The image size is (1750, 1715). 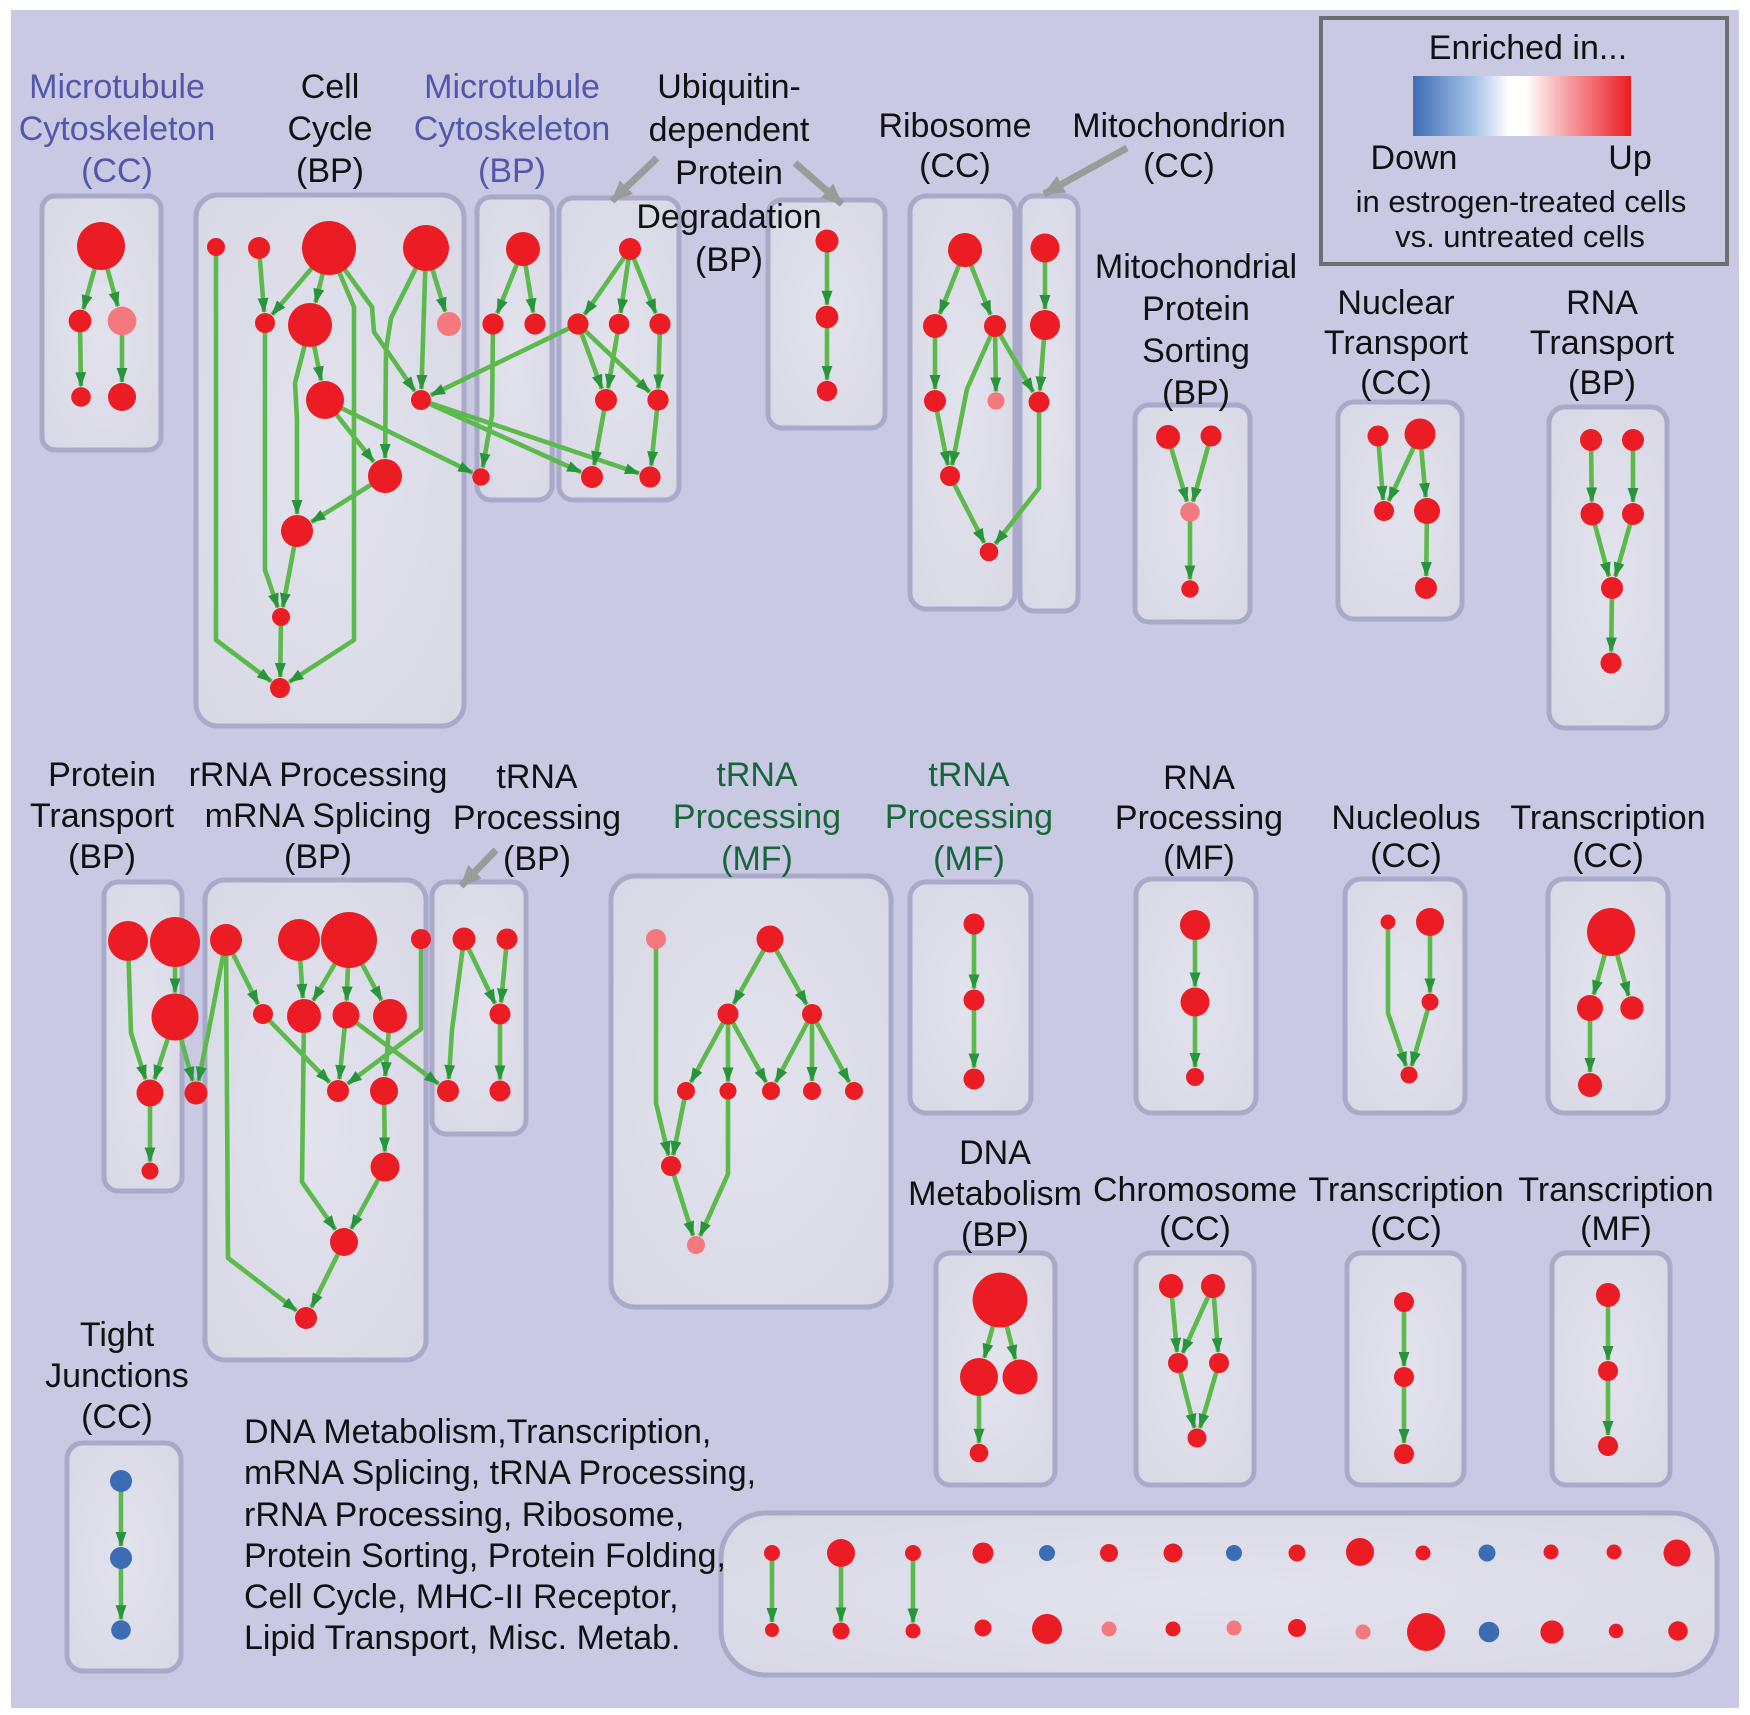 I want to click on svg-text: Metabolism, so click(x=995, y=1194).